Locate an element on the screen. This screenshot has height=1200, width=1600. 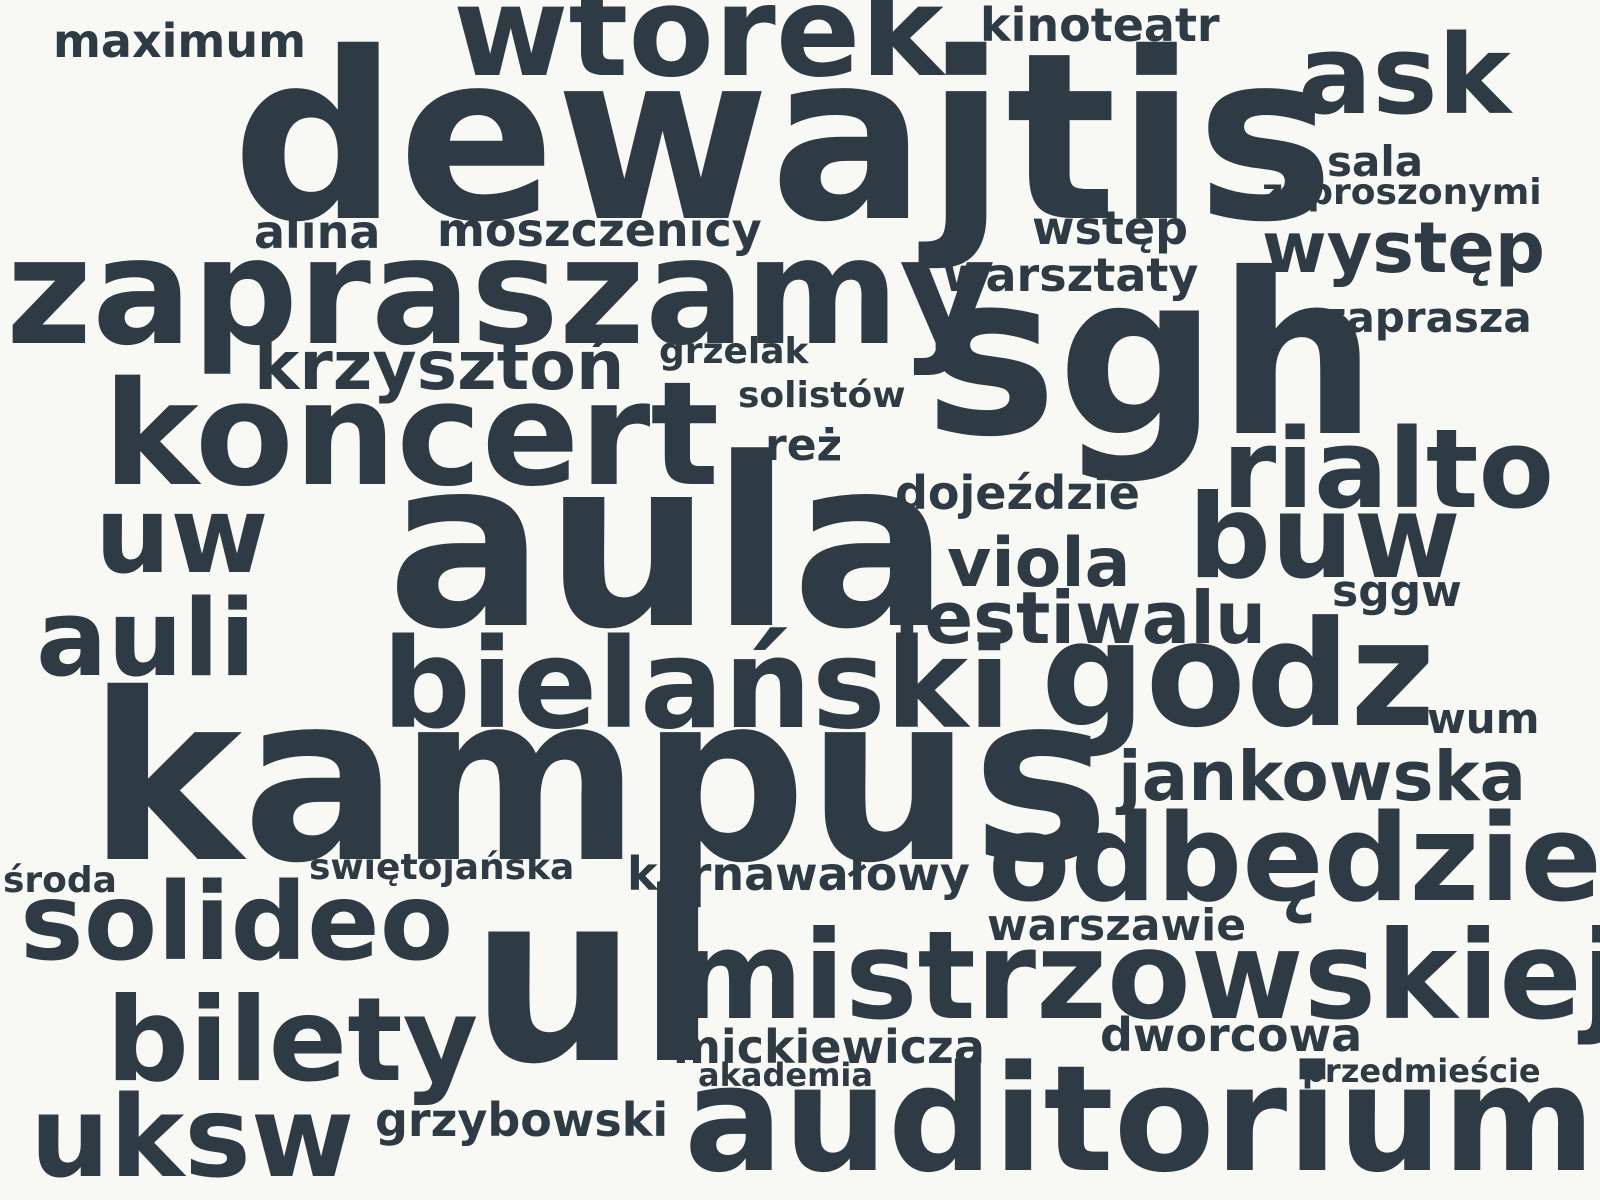
word-karnawalowy: karnawałowy is located at coordinates (798, 874).